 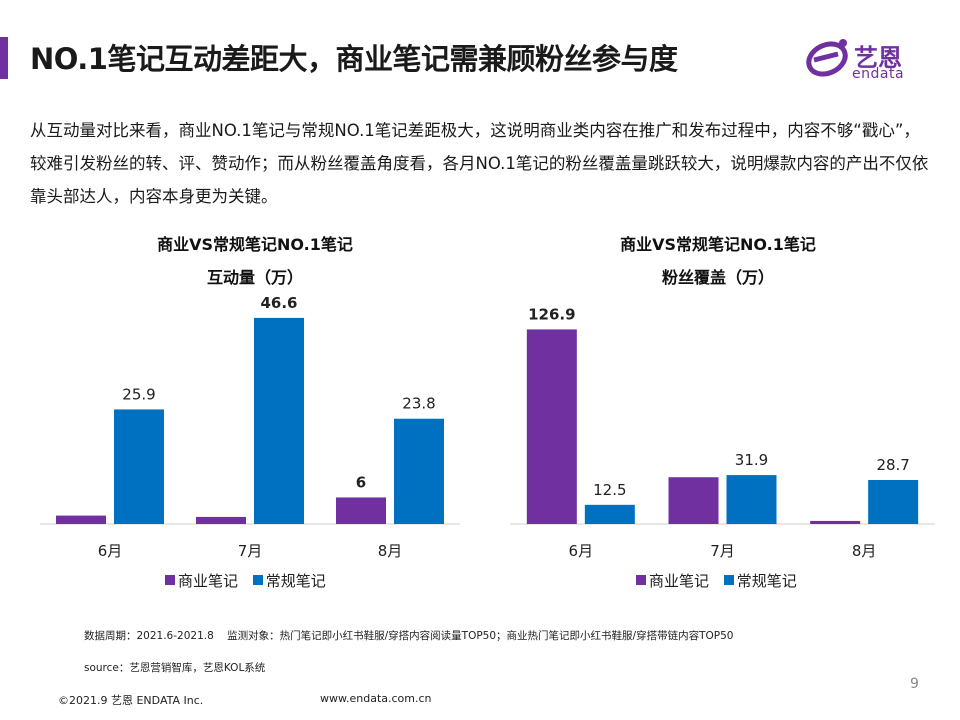 I want to click on data-label-regular-2: 31.9, so click(x=751, y=460).